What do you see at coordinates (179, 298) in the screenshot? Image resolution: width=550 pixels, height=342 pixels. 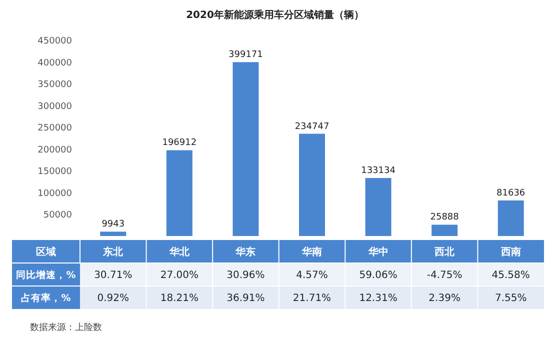 I see `text: 18.21%` at bounding box center [179, 298].